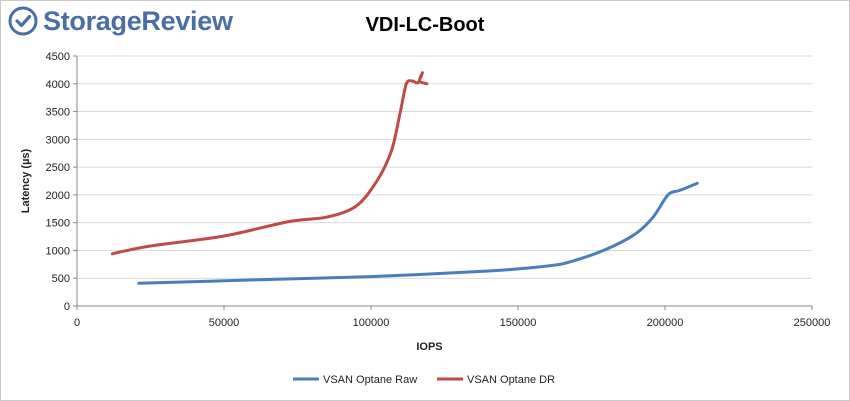 This screenshot has height=401, width=850. Describe the element at coordinates (511, 380) in the screenshot. I see `legend-label: VSAN Optane DR` at that location.